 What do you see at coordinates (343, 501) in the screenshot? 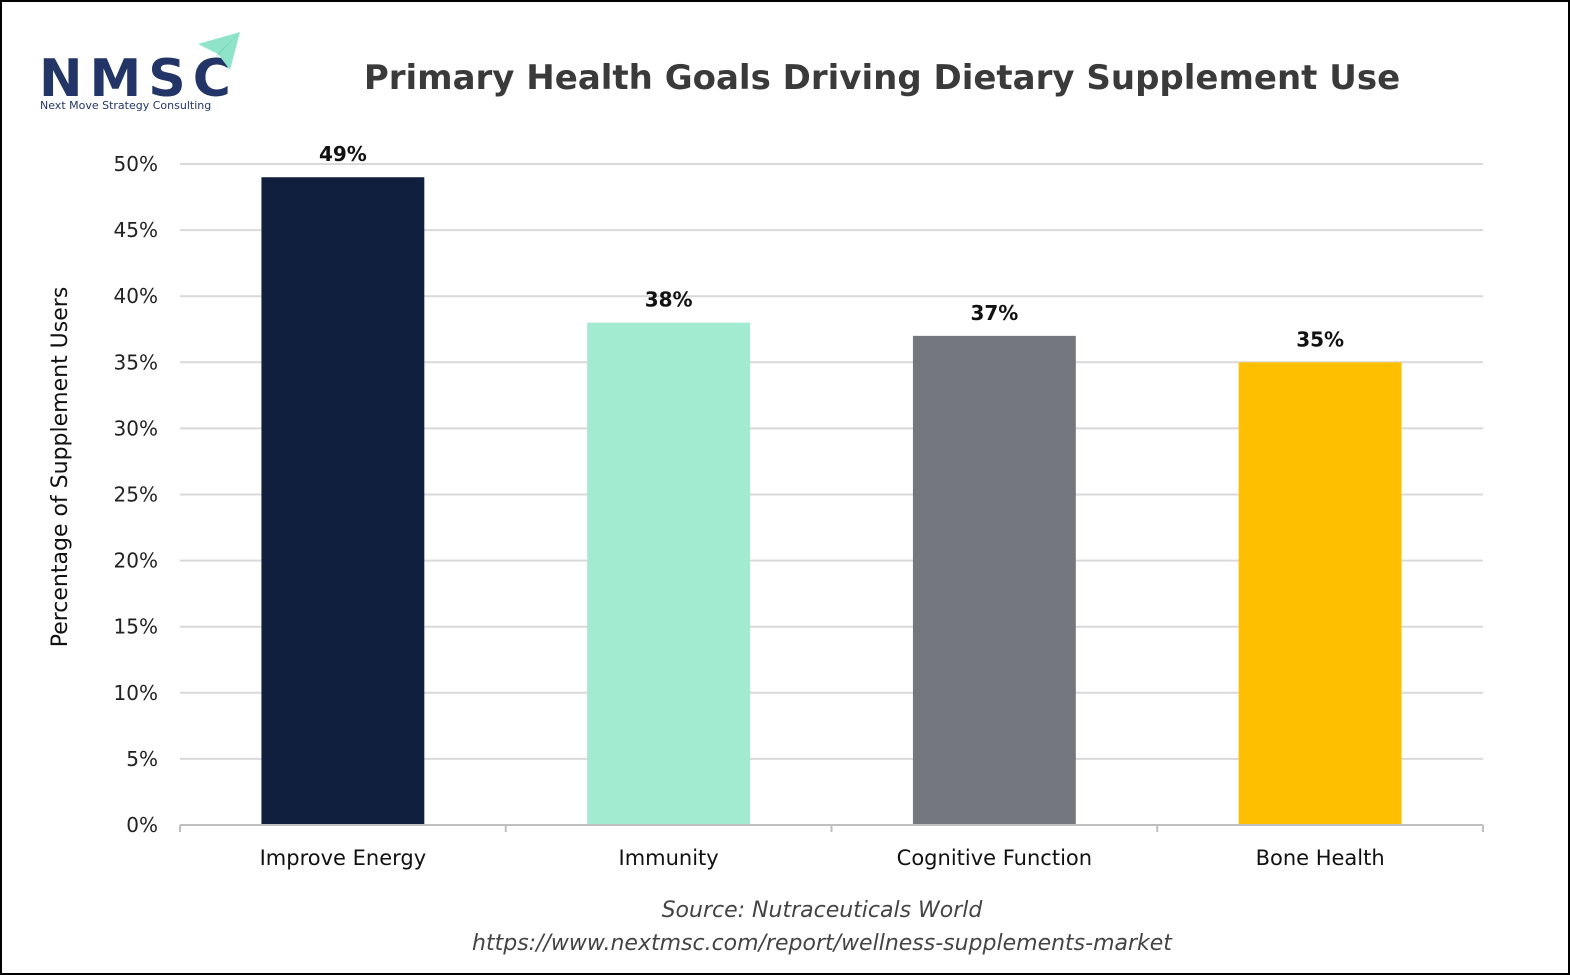
I see `bar-improve-energy` at bounding box center [343, 501].